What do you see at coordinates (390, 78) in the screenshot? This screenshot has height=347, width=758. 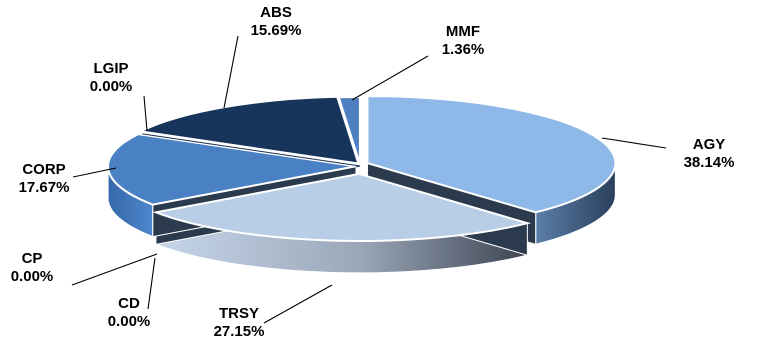 I see `leader-line-mmf` at bounding box center [390, 78].